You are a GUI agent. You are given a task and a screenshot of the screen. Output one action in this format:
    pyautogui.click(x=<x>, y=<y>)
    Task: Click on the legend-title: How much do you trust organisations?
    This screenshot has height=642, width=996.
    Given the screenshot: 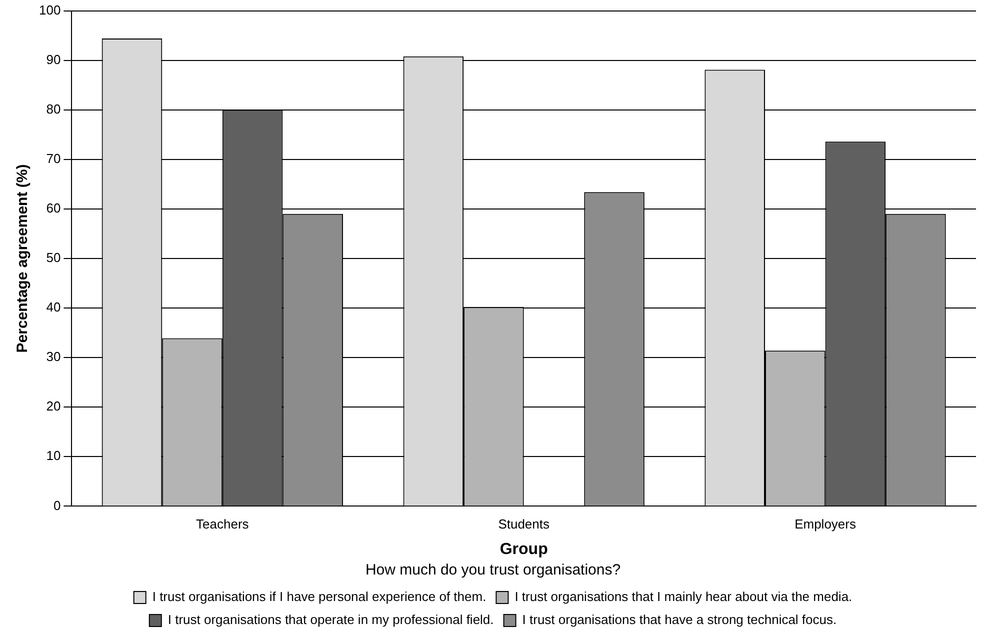 What is the action you would take?
    pyautogui.click(x=493, y=570)
    